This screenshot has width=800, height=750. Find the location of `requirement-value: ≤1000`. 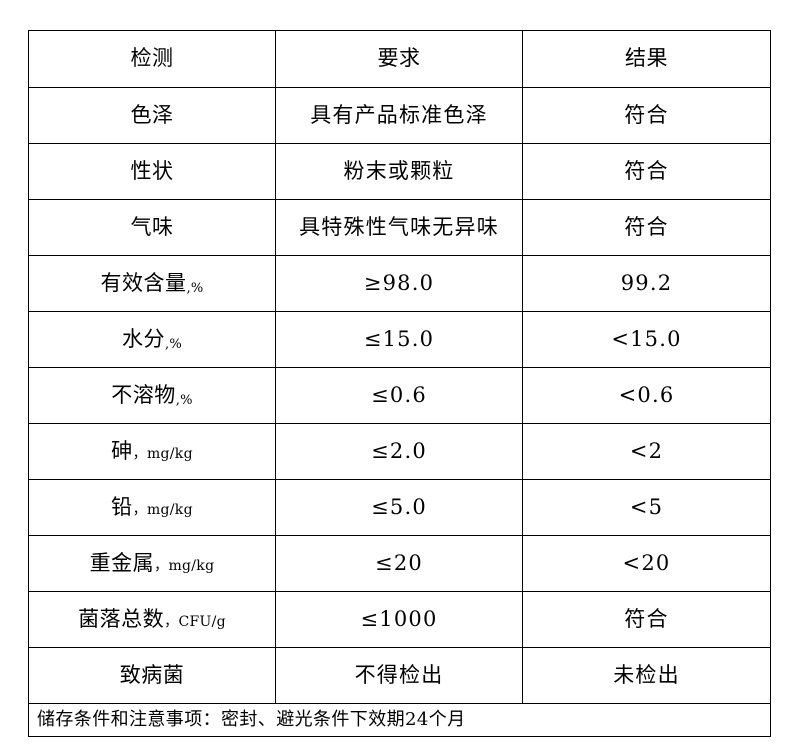

requirement-value: ≤1000 is located at coordinates (399, 618).